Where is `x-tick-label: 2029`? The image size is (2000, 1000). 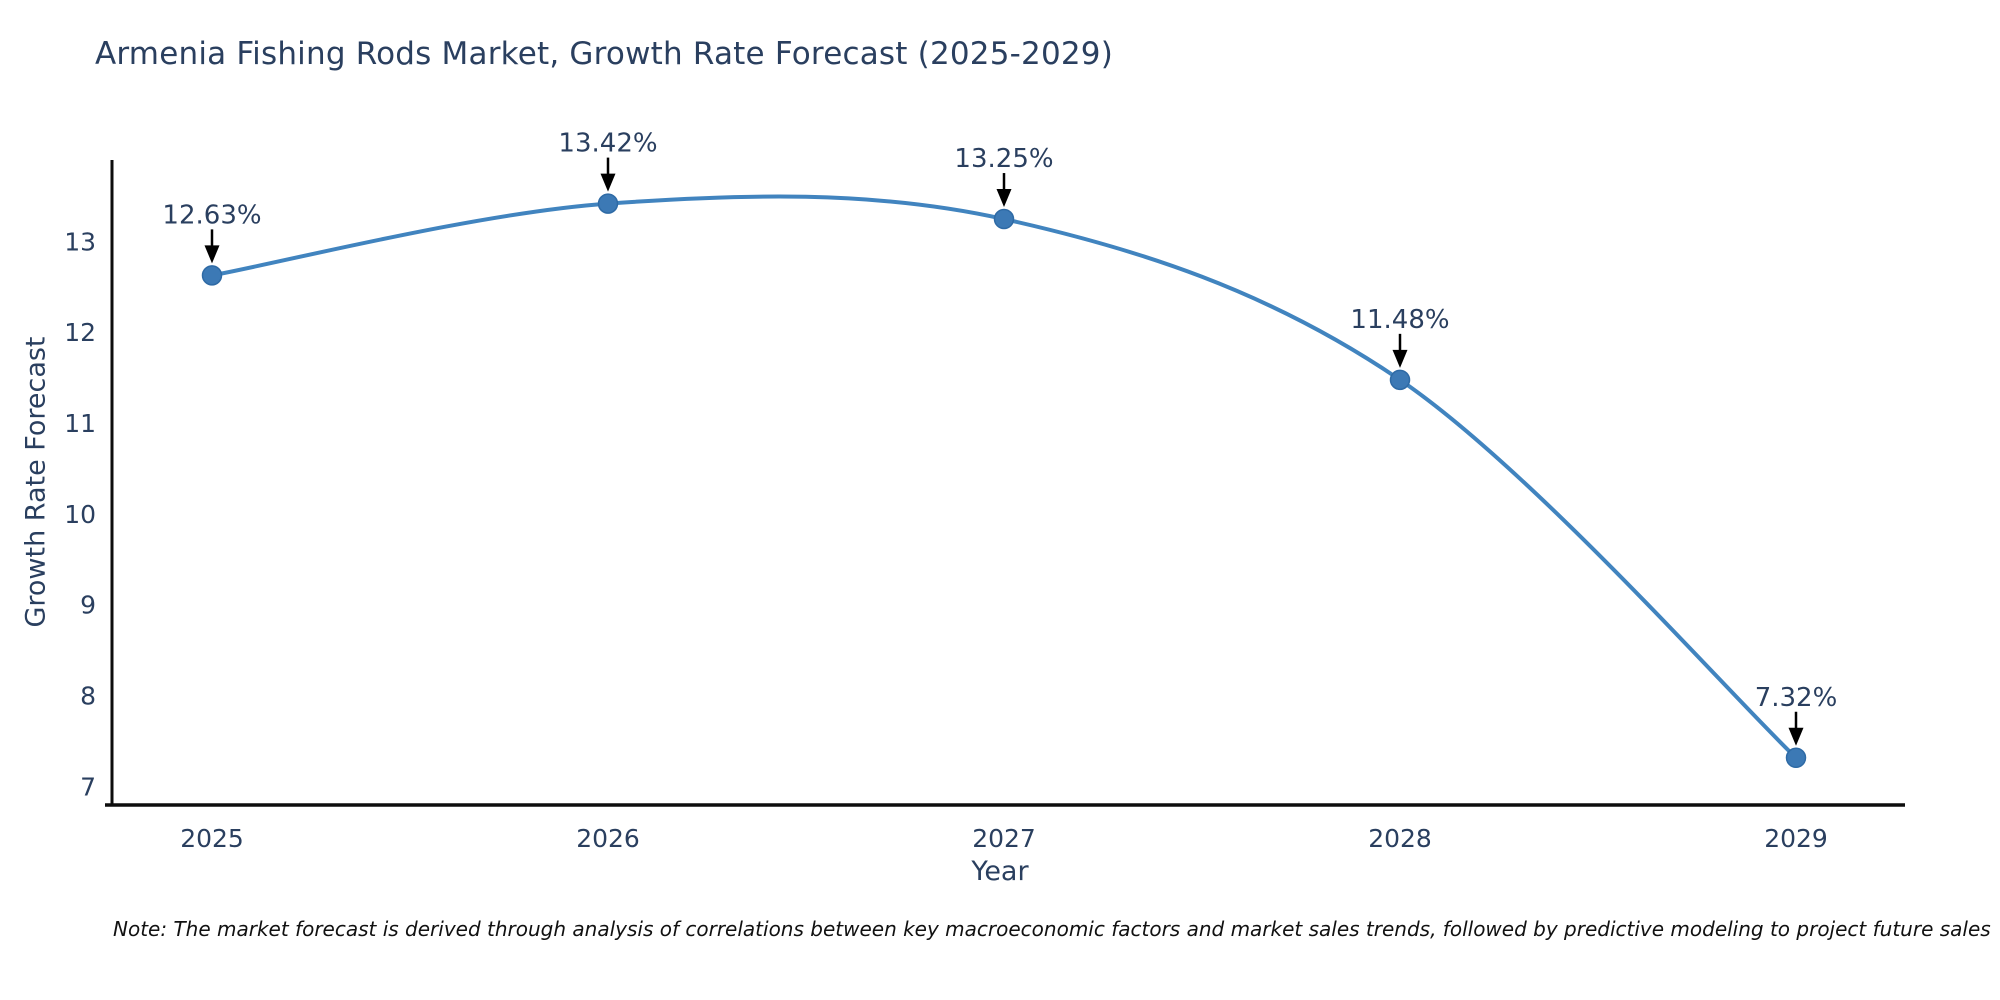 x-tick-label: 2029 is located at coordinates (1796, 838).